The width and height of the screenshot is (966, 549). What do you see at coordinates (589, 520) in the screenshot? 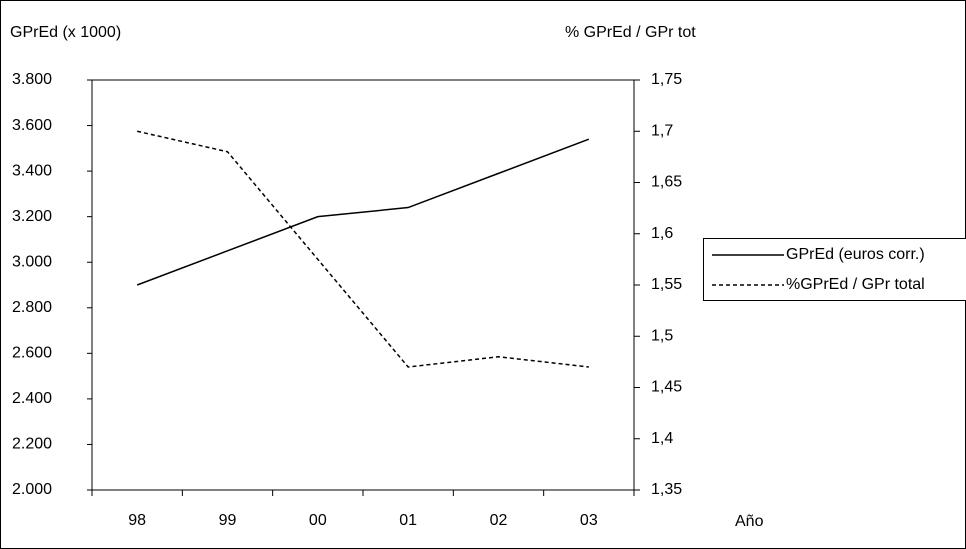
I see `x-tick-label: 03` at bounding box center [589, 520].